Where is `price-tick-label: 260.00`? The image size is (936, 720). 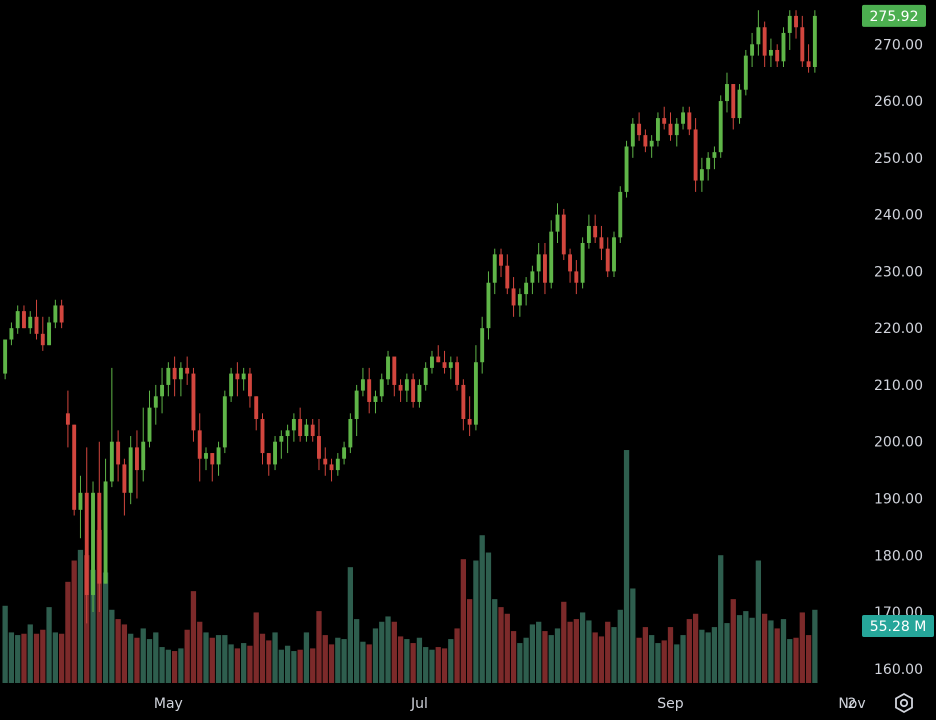
price-tick-label: 260.00 is located at coordinates (898, 102).